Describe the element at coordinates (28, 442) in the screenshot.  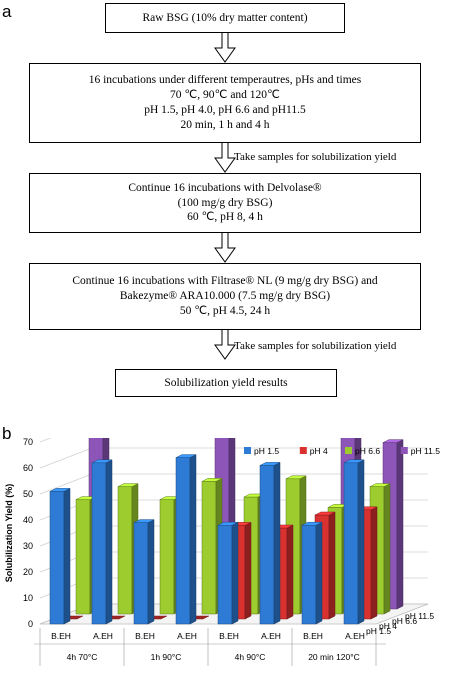
I see `y-tick-label: 70` at that location.